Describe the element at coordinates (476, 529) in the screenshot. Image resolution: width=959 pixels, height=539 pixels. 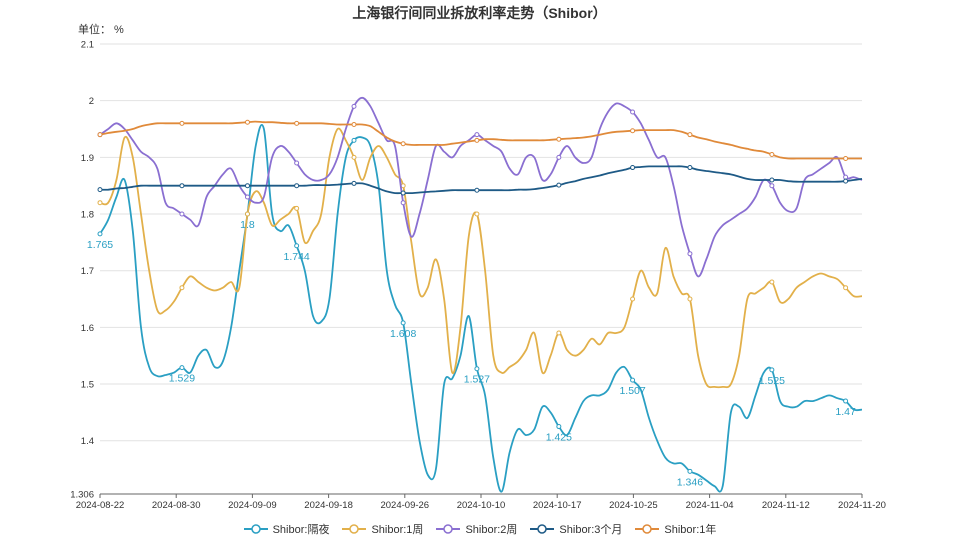
I see `legend-item-3: Shibor:2周` at that location.